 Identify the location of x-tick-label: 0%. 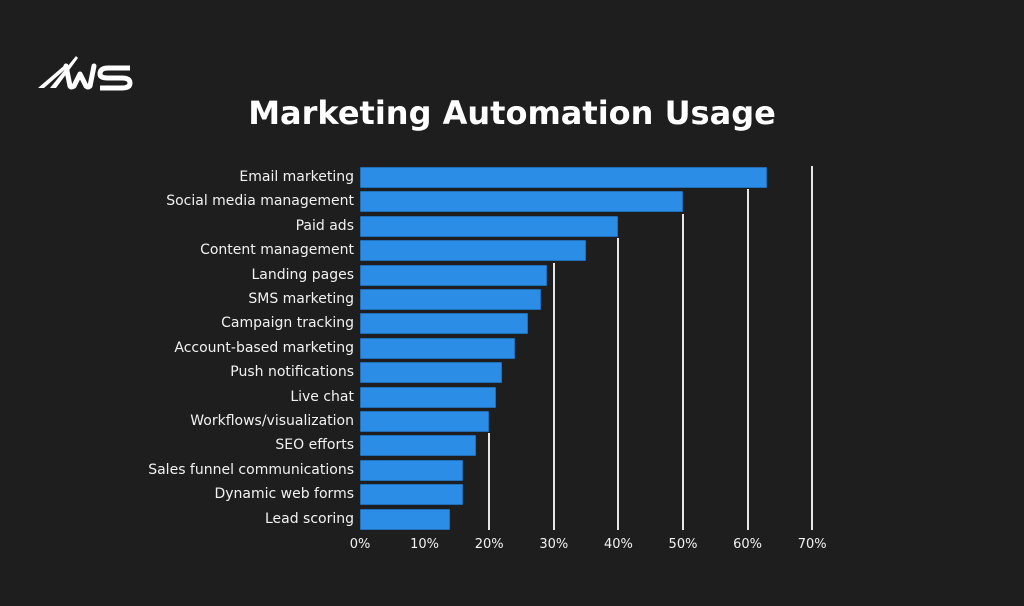
(360, 544).